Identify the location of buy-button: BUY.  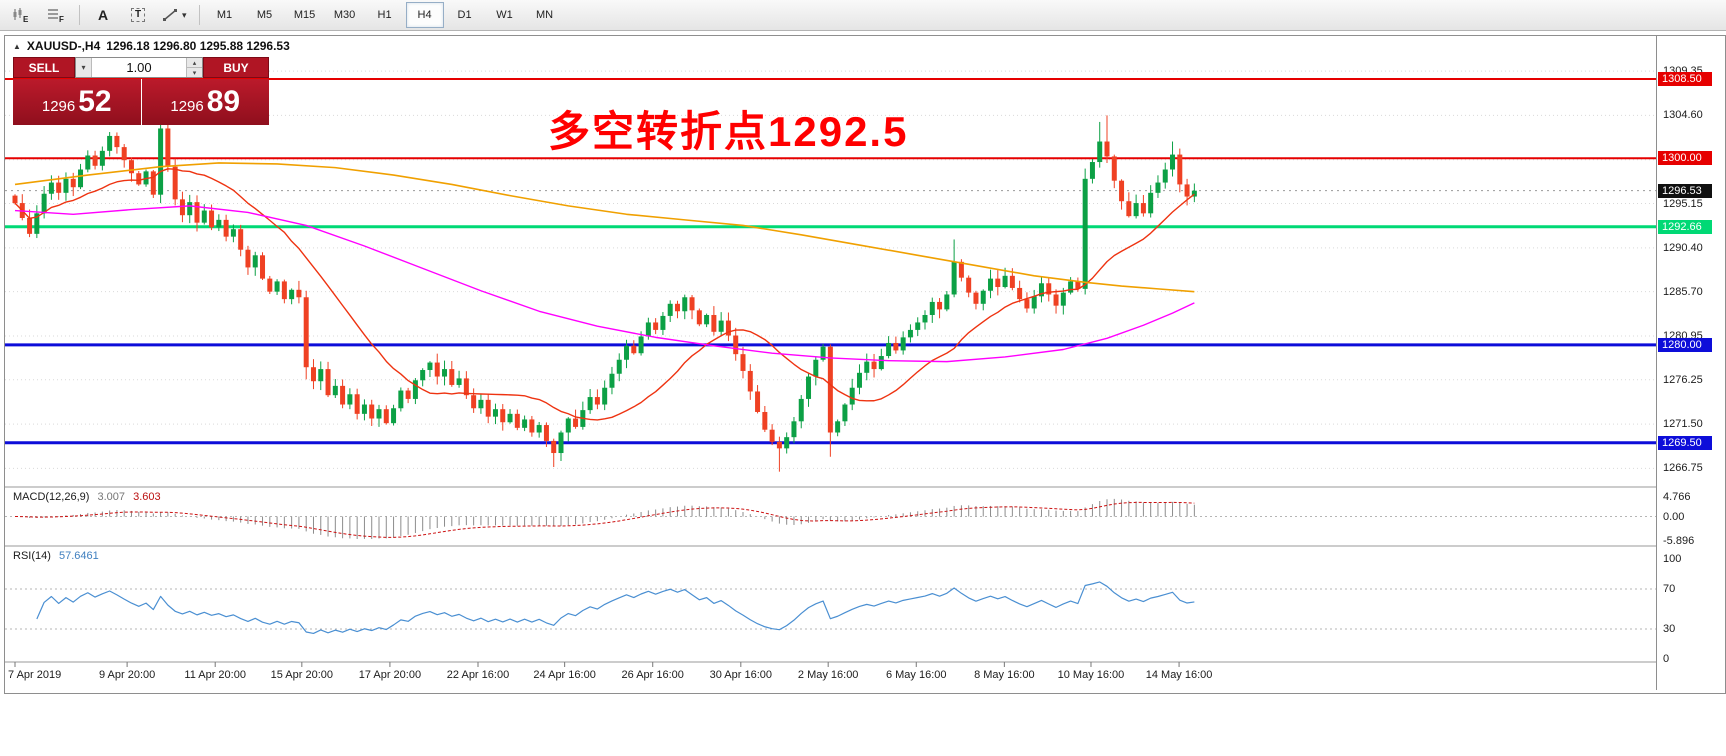
(236, 67).